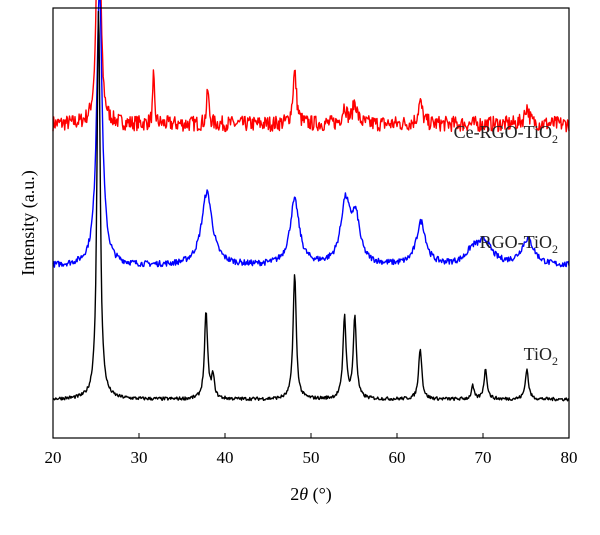  I want to click on x-axis-label: 2θ (°), so click(311, 494).